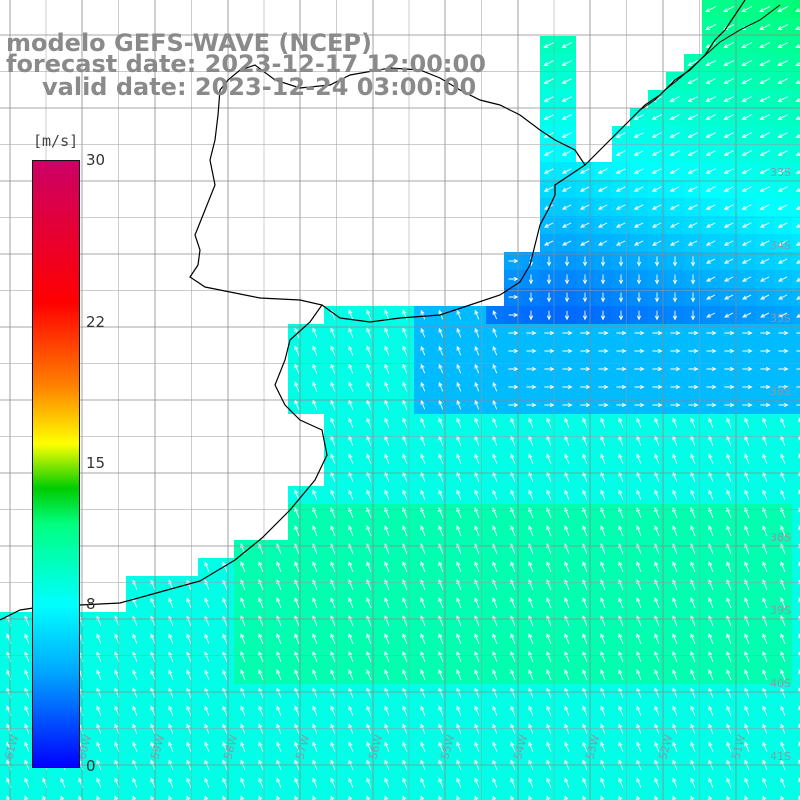  What do you see at coordinates (780, 245) in the screenshot?
I see `lat-label: 34S` at bounding box center [780, 245].